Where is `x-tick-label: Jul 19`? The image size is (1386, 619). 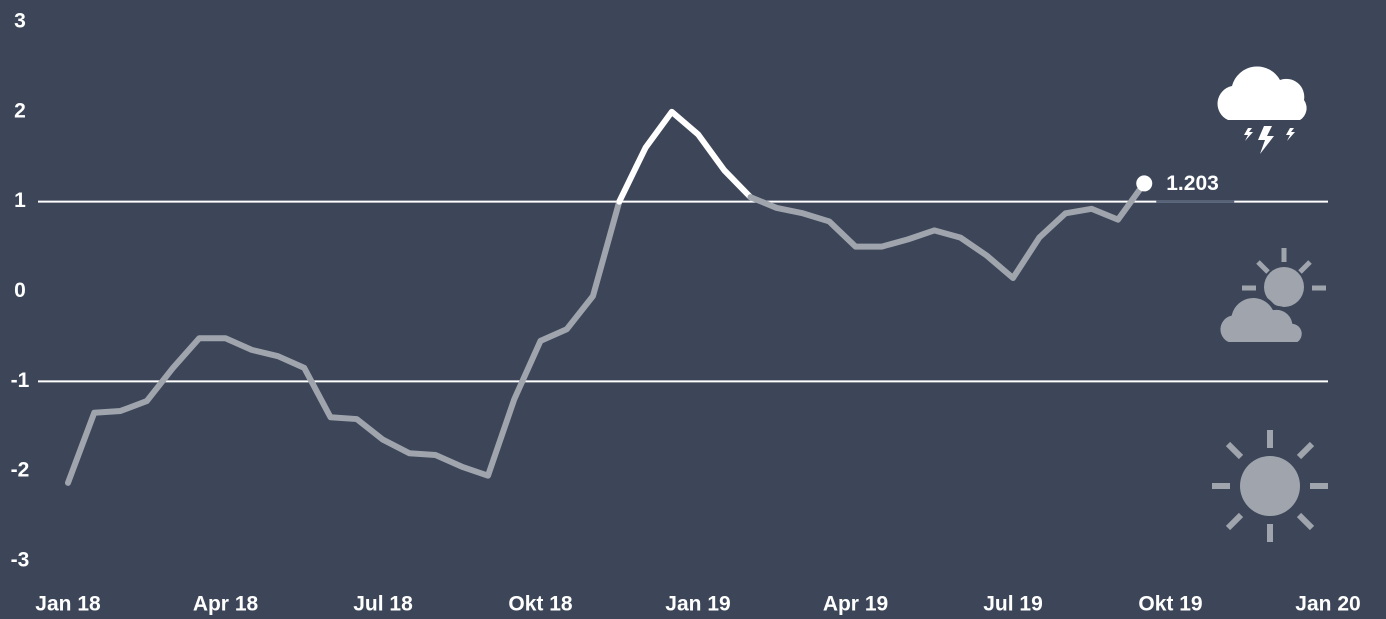 x-tick-label: Jul 19 is located at coordinates (1013, 604).